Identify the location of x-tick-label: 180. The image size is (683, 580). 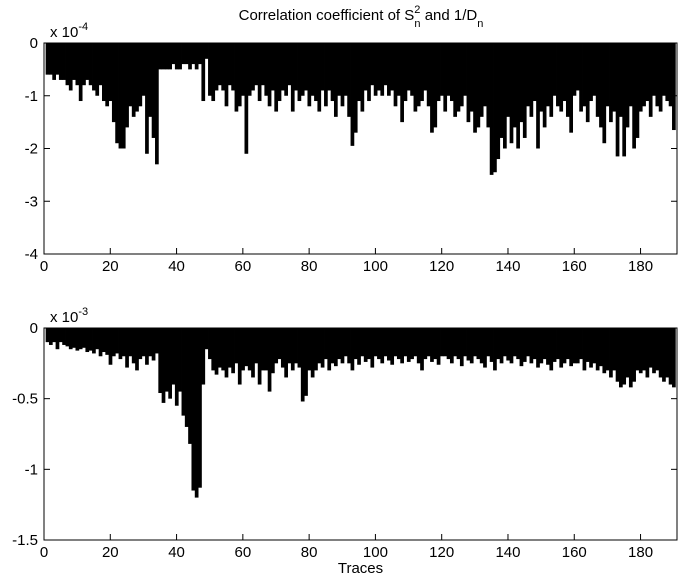
(640, 266).